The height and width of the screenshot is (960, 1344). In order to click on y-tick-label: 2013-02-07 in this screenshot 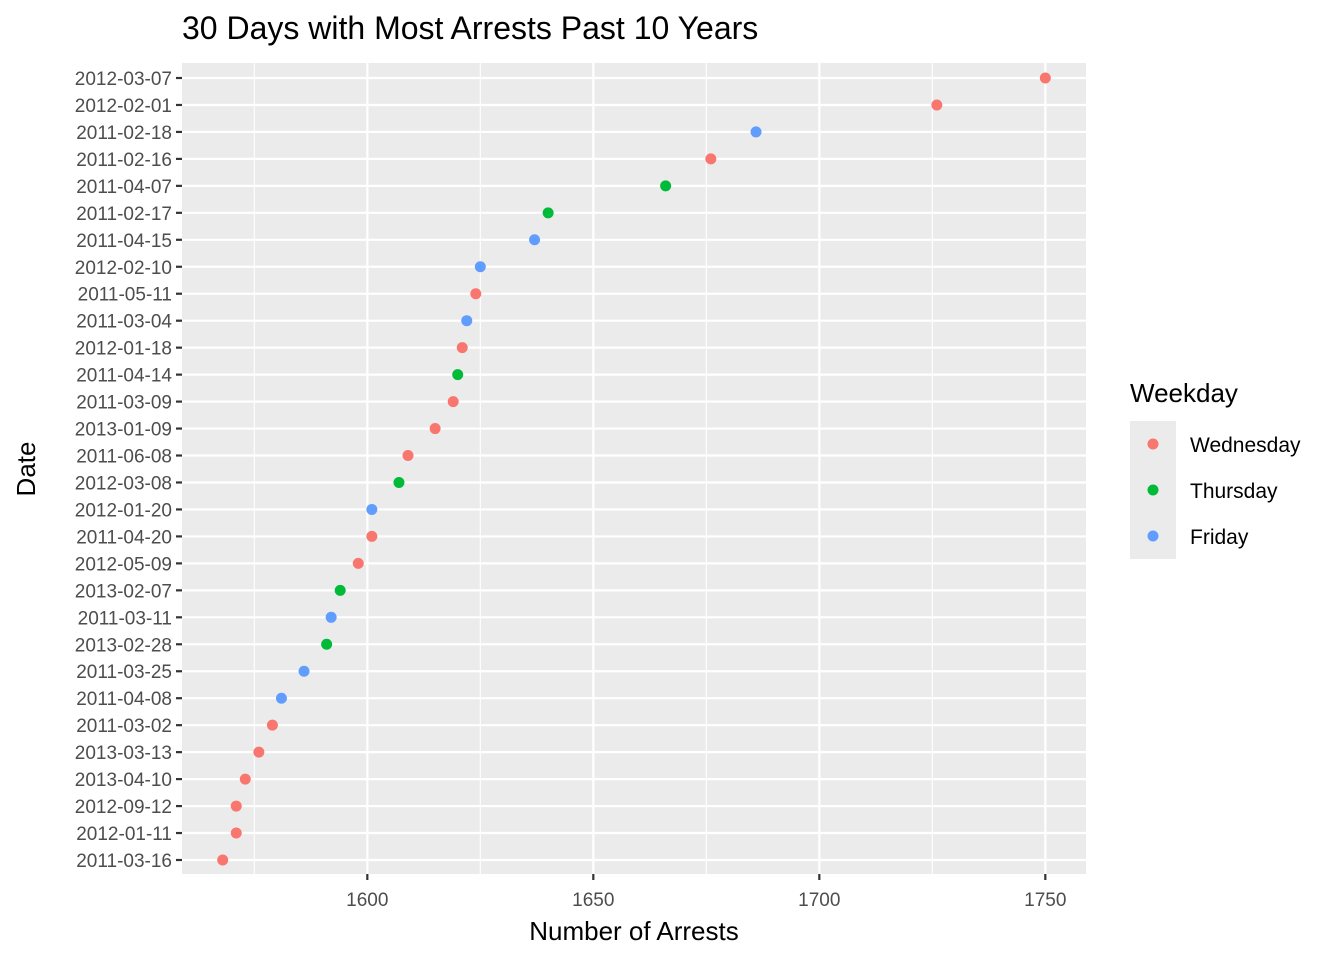, I will do `click(123, 591)`.